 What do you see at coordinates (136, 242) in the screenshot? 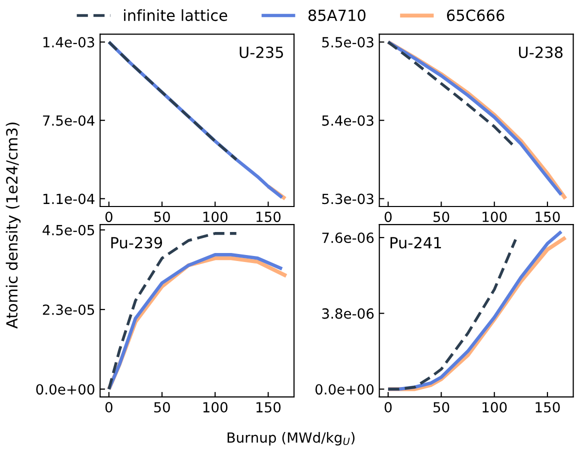
I see `text: Pu-239` at bounding box center [136, 242].